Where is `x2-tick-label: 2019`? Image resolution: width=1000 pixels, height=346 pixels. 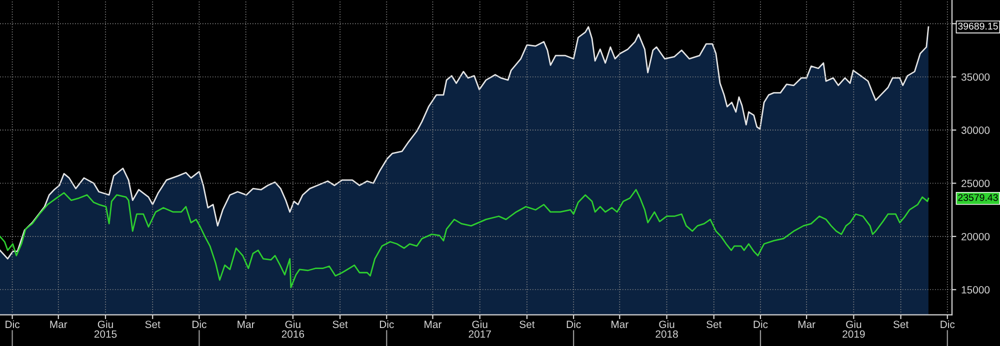 x2-tick-label: 2019 is located at coordinates (853, 334).